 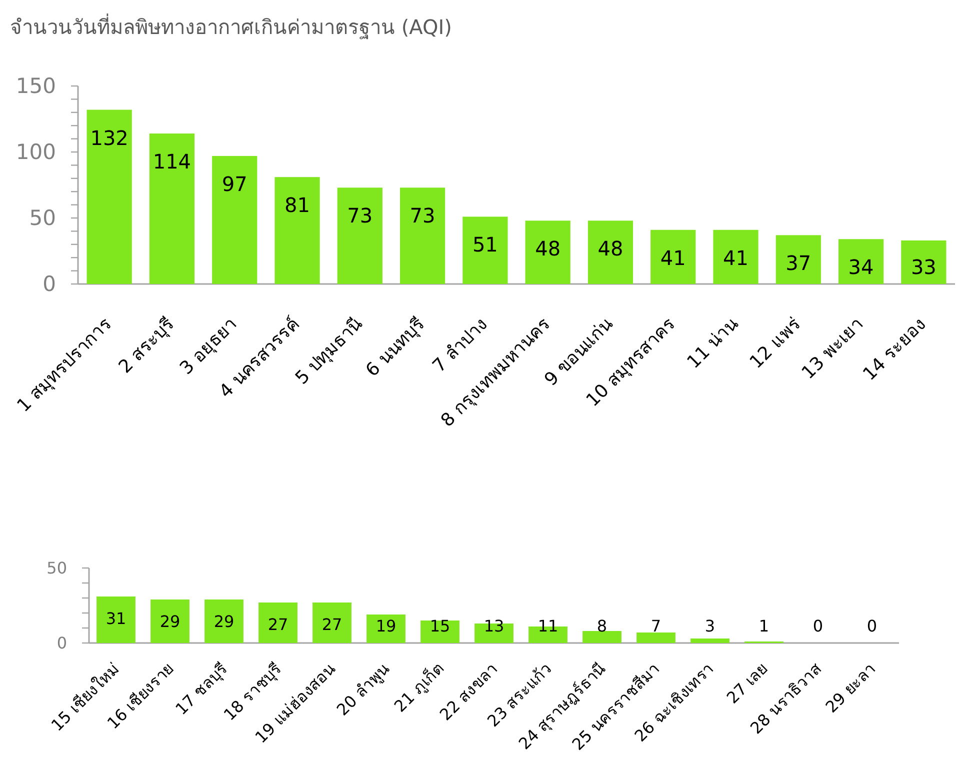 I want to click on data-label: 37, so click(x=799, y=263).